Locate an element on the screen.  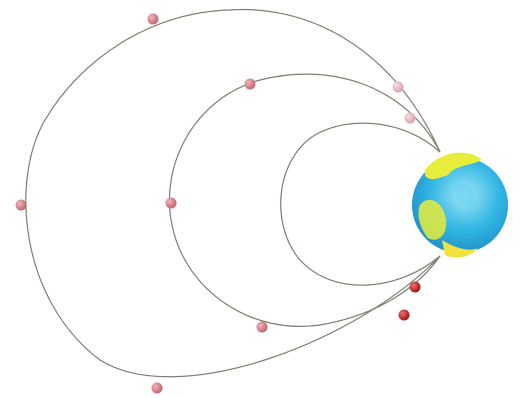
small-orbit is located at coordinates (360, 204).